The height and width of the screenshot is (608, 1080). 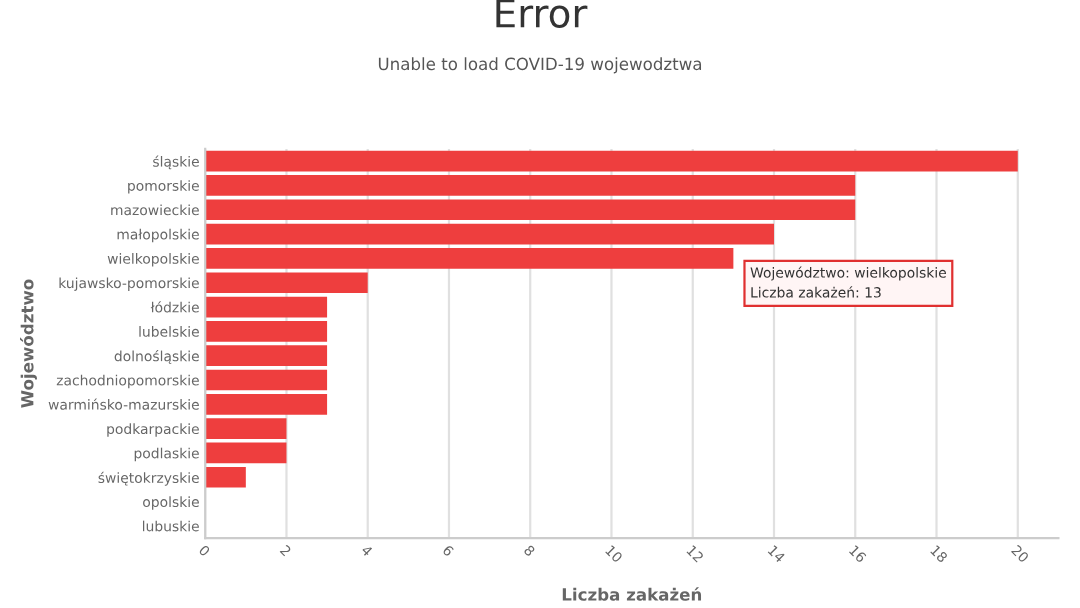 What do you see at coordinates (542, 14) in the screenshot?
I see `chart-title: Error` at bounding box center [542, 14].